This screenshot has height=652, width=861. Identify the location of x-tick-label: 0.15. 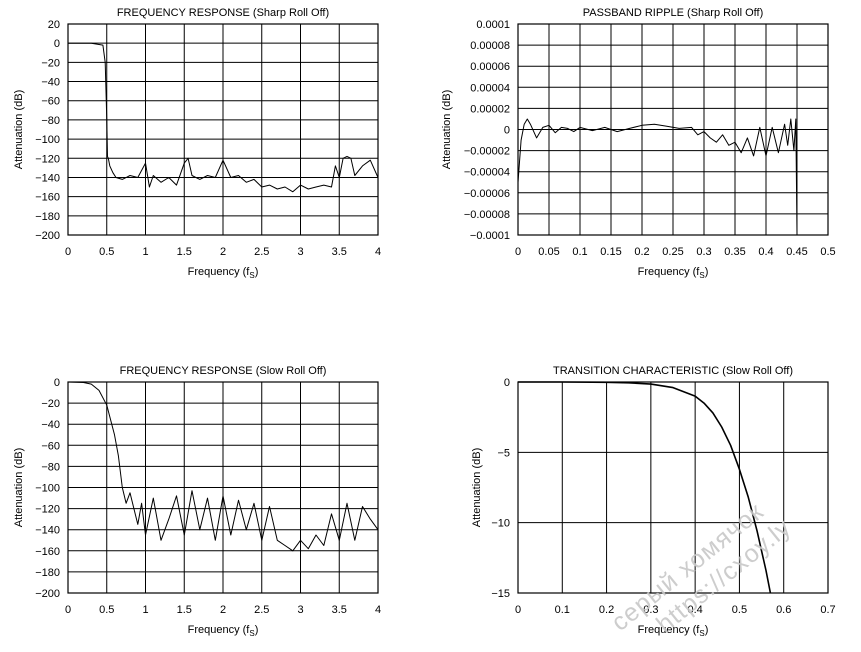
(610, 252).